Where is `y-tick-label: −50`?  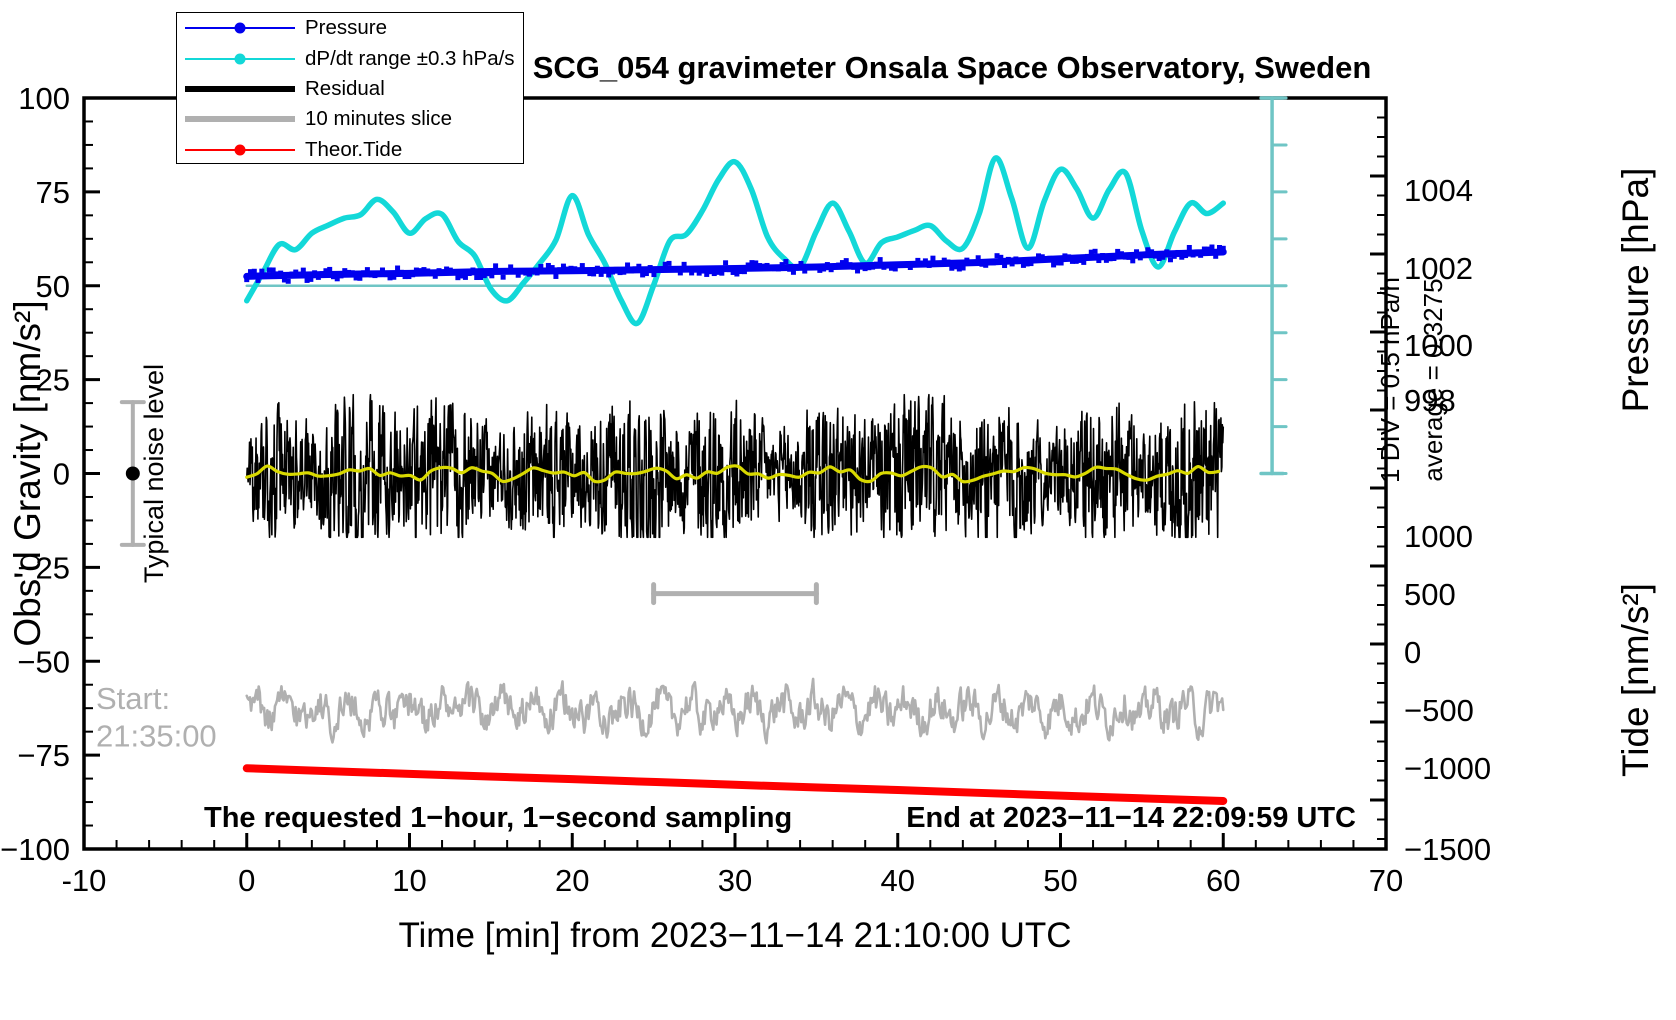 y-tick-label: −50 is located at coordinates (43, 661).